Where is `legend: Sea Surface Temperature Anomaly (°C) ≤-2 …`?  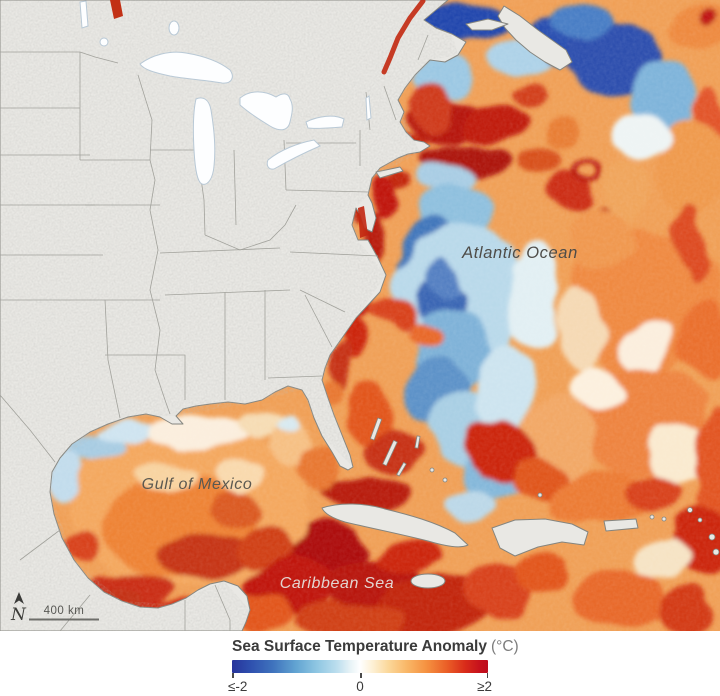 legend: Sea Surface Temperature Anomaly (°C) ≤-2 … is located at coordinates (360, 663).